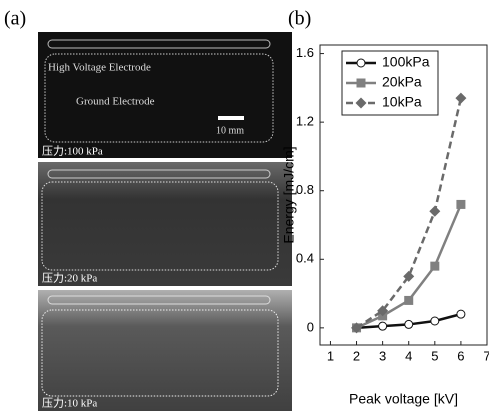 The image size is (489, 411). I want to click on caption: 压力:20 kPa, so click(69, 278).